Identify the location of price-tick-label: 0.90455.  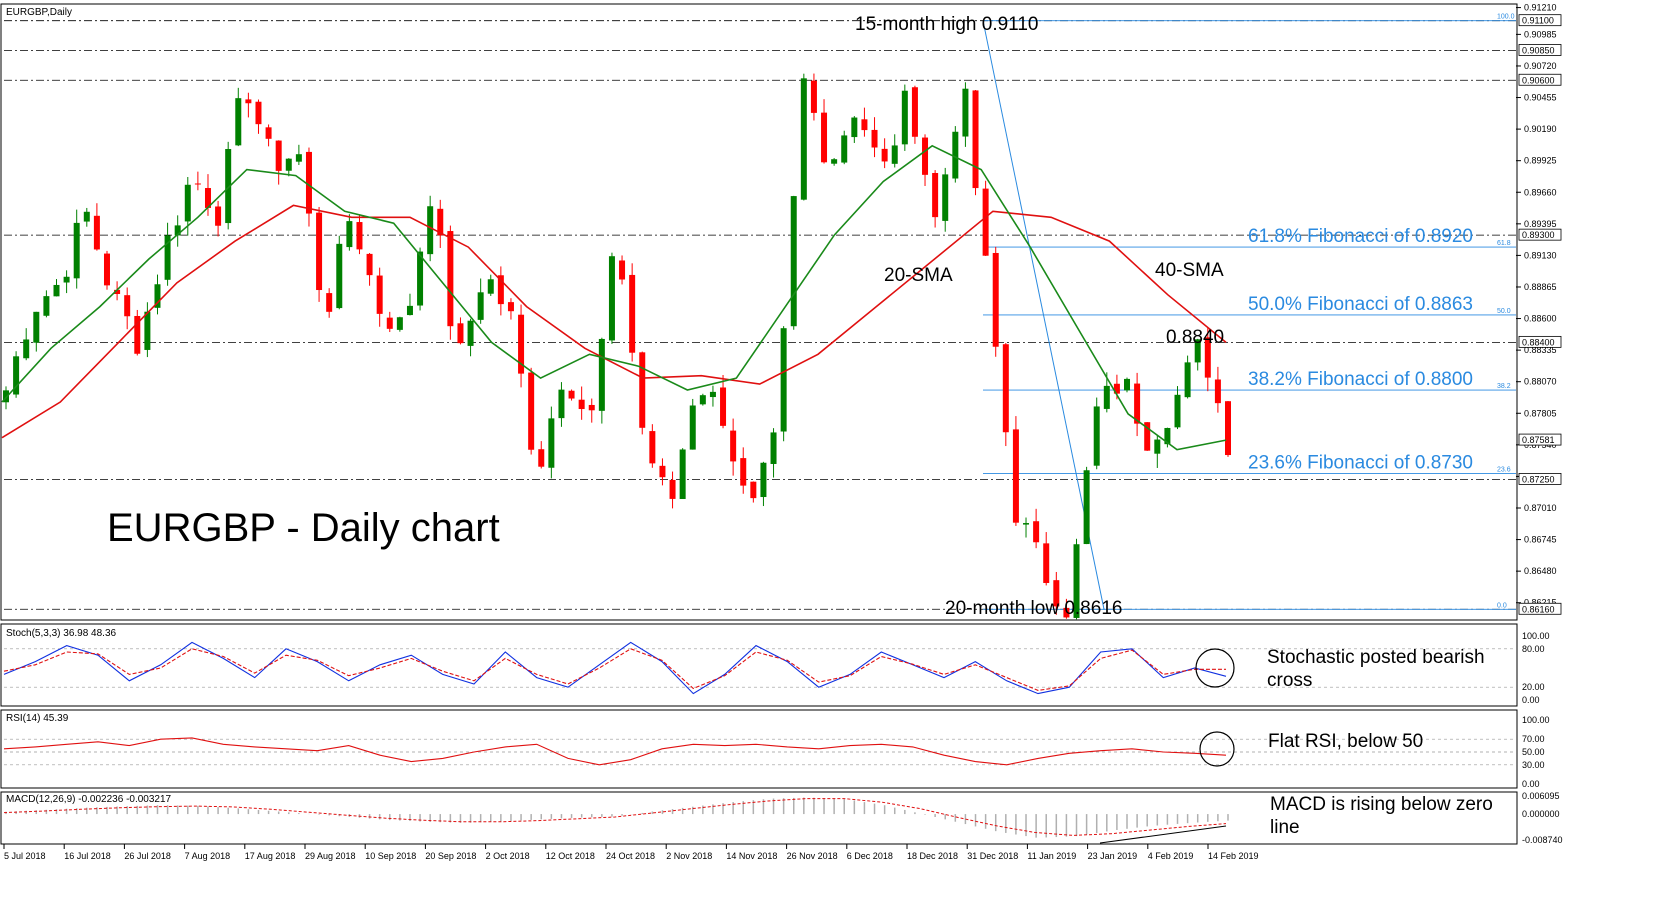
(1540, 98).